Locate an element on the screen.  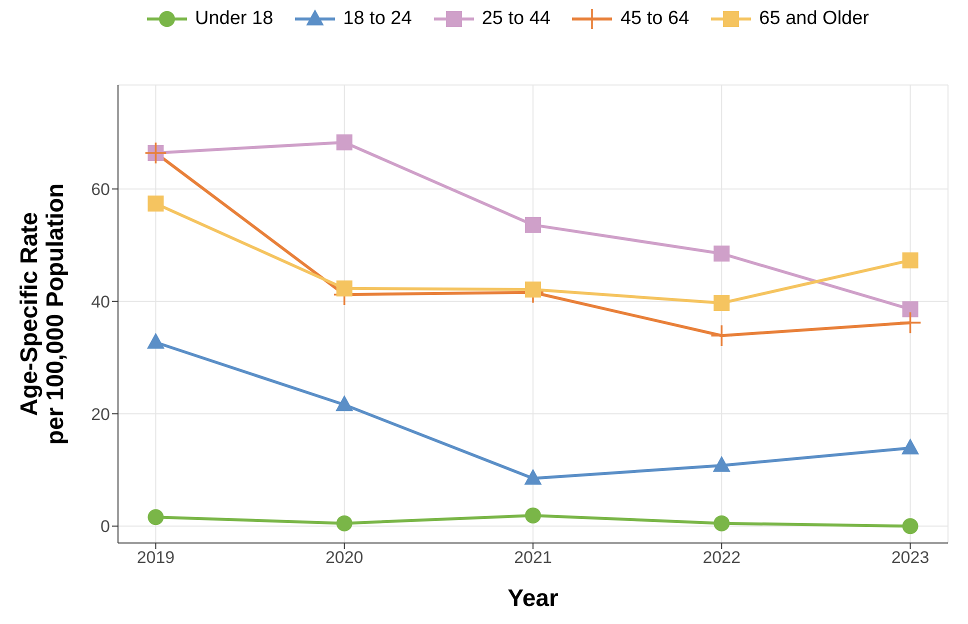
x-tick-label: 2023 is located at coordinates (910, 558).